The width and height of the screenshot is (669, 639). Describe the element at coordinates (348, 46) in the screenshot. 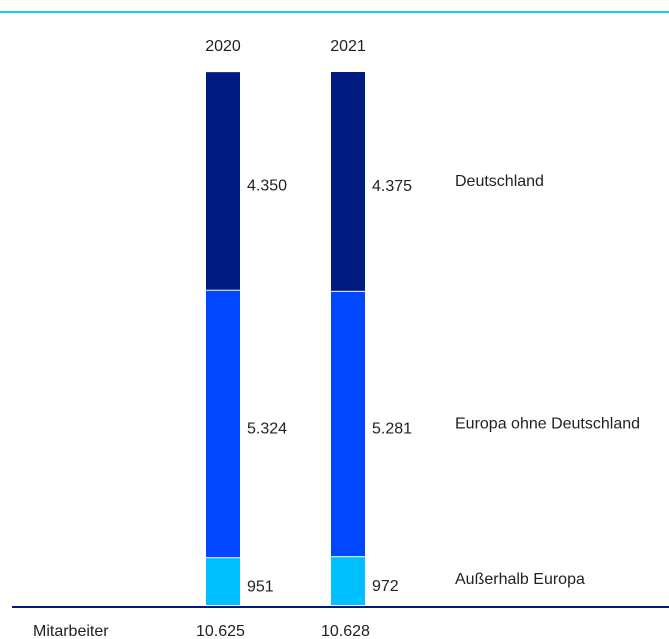

I see `category-label: 2021` at that location.